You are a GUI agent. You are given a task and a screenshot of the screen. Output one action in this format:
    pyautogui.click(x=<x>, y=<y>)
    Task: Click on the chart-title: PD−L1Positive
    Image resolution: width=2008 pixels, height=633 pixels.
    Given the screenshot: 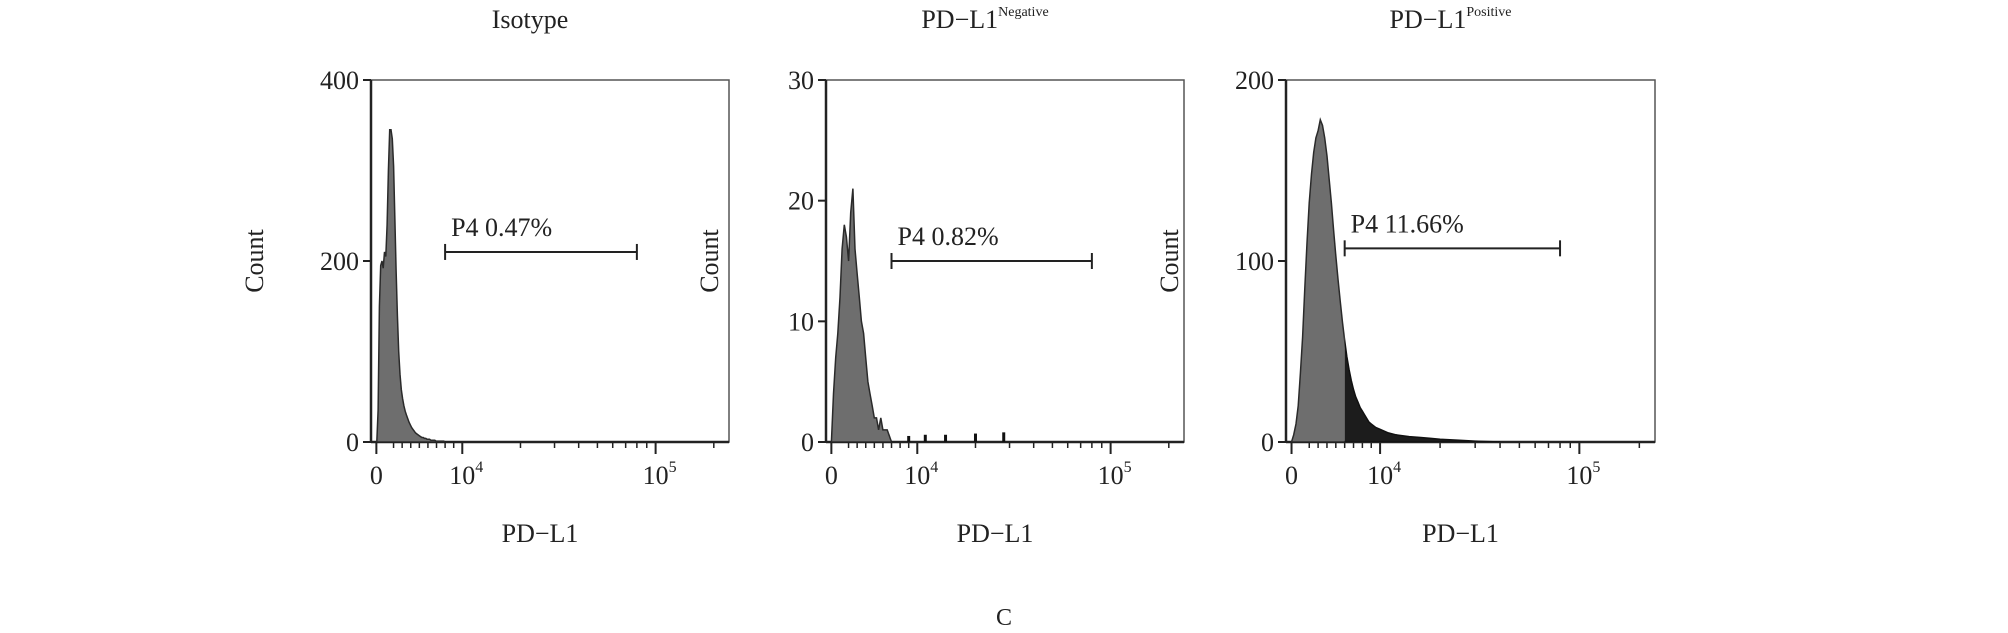 What is the action you would take?
    pyautogui.click(x=1451, y=19)
    